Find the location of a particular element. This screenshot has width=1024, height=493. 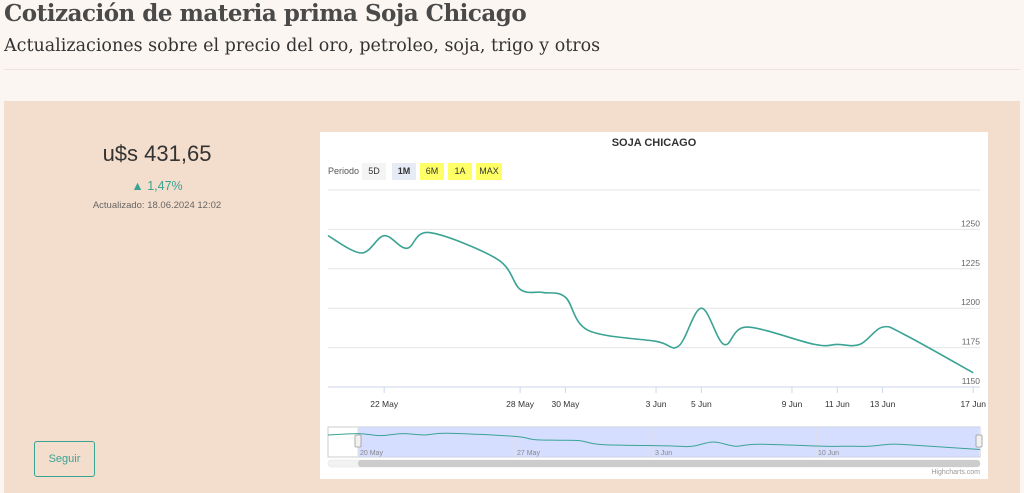

follow-button: Seguir is located at coordinates (64, 459).